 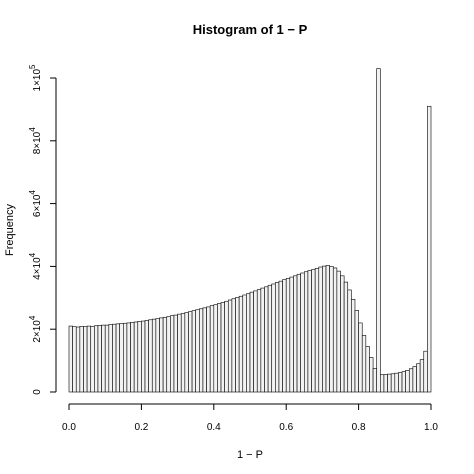 What do you see at coordinates (431, 427) in the screenshot?
I see `x-tick-label: 1.0` at bounding box center [431, 427].